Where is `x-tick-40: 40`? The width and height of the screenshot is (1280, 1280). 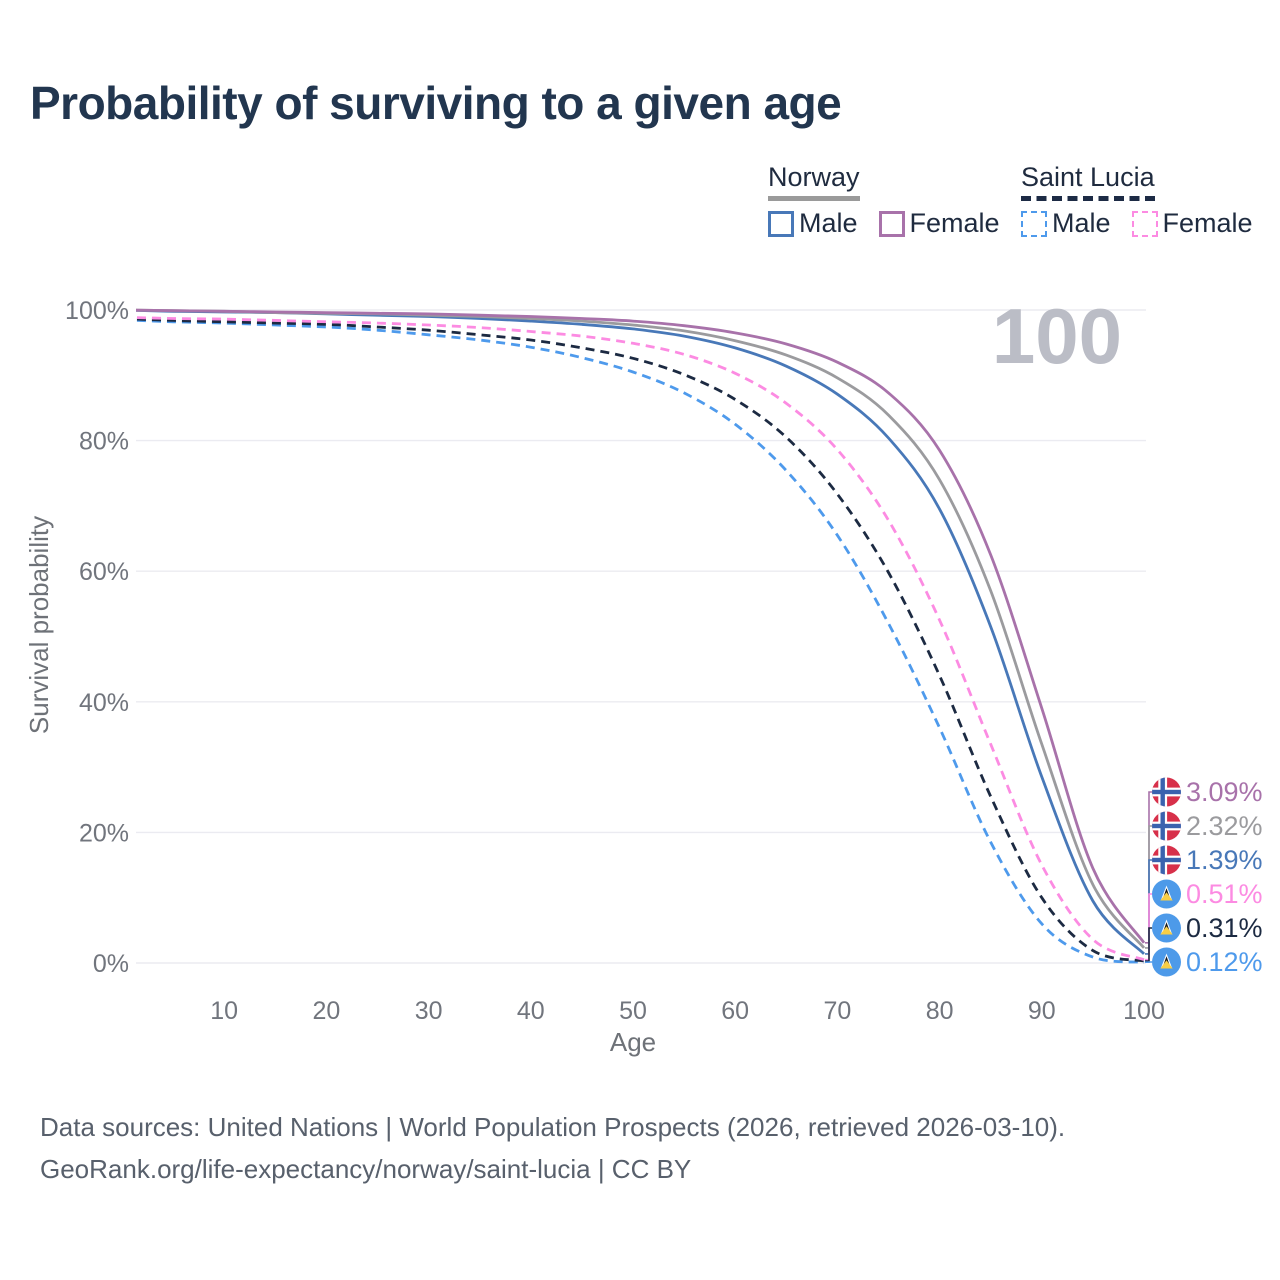 x-tick-40: 40 is located at coordinates (531, 1011).